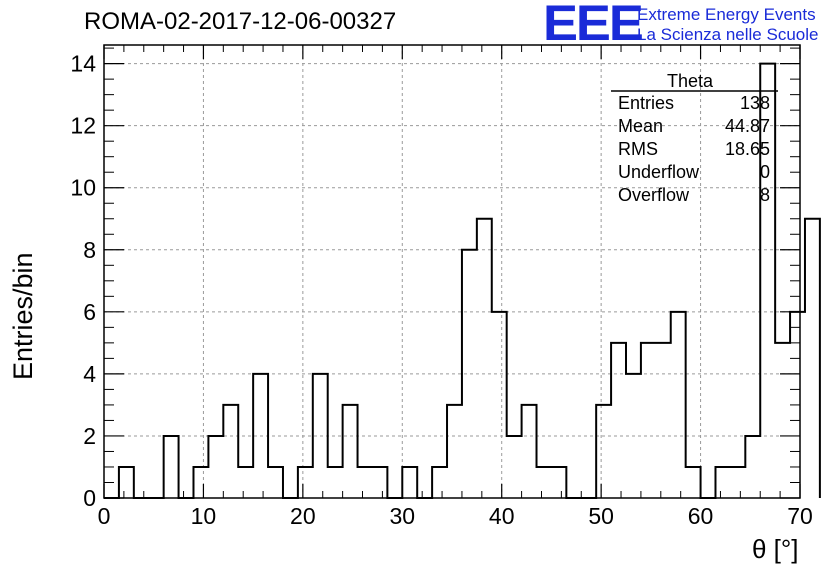 This screenshot has height=572, width=836. I want to click on x-tick-label: 10, so click(204, 516).